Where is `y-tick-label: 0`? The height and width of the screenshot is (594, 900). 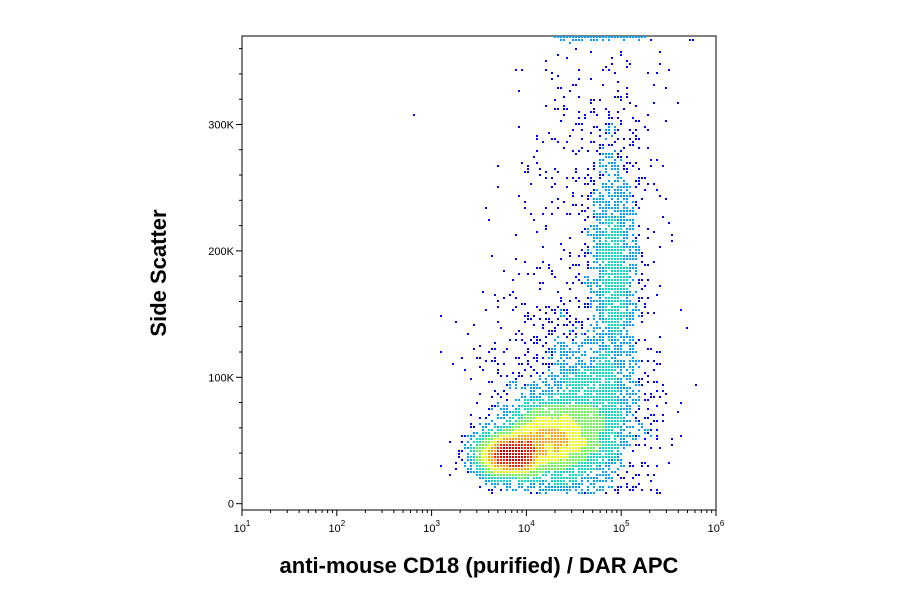 y-tick-label: 0 is located at coordinates (231, 505).